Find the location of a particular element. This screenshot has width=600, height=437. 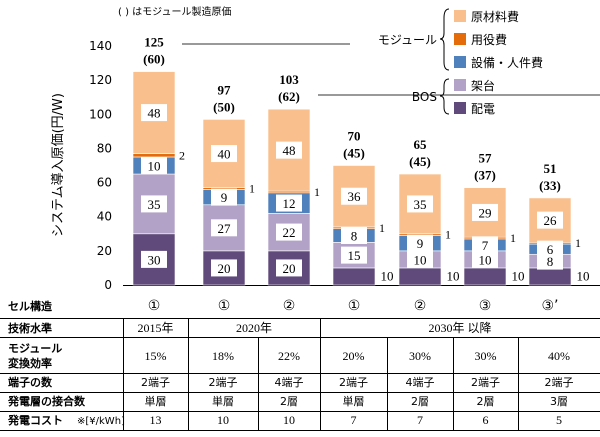

chart-note: ( ) はモジュール製造原価 is located at coordinates (174, 11).